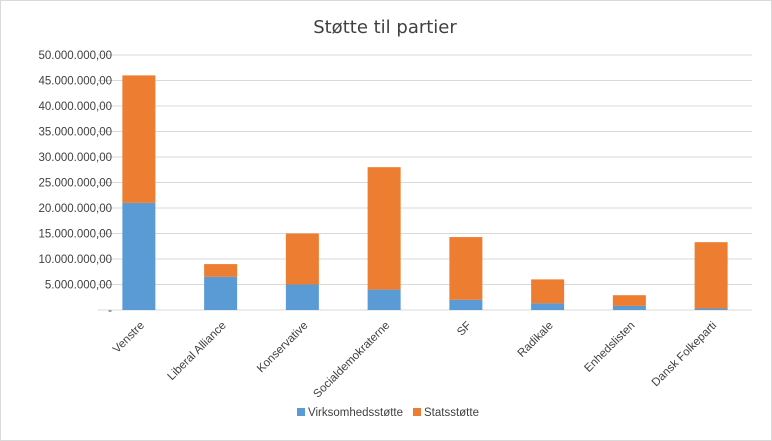  I want to click on legend-label: Statsstøtte, so click(451, 413).